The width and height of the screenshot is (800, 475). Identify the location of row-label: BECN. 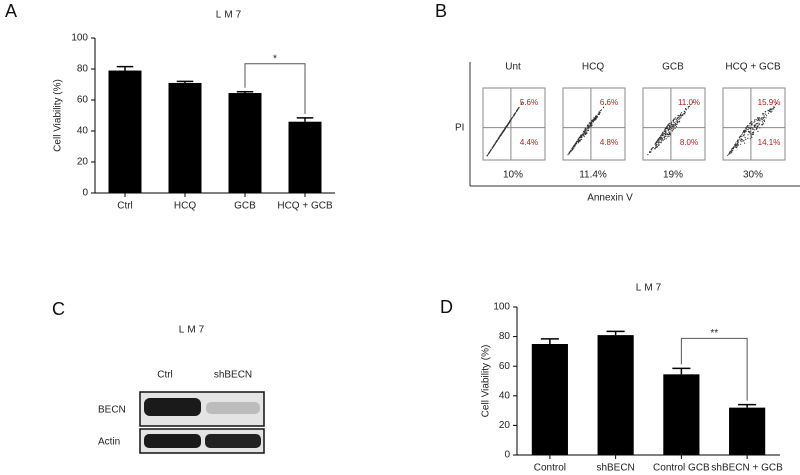
(112, 410).